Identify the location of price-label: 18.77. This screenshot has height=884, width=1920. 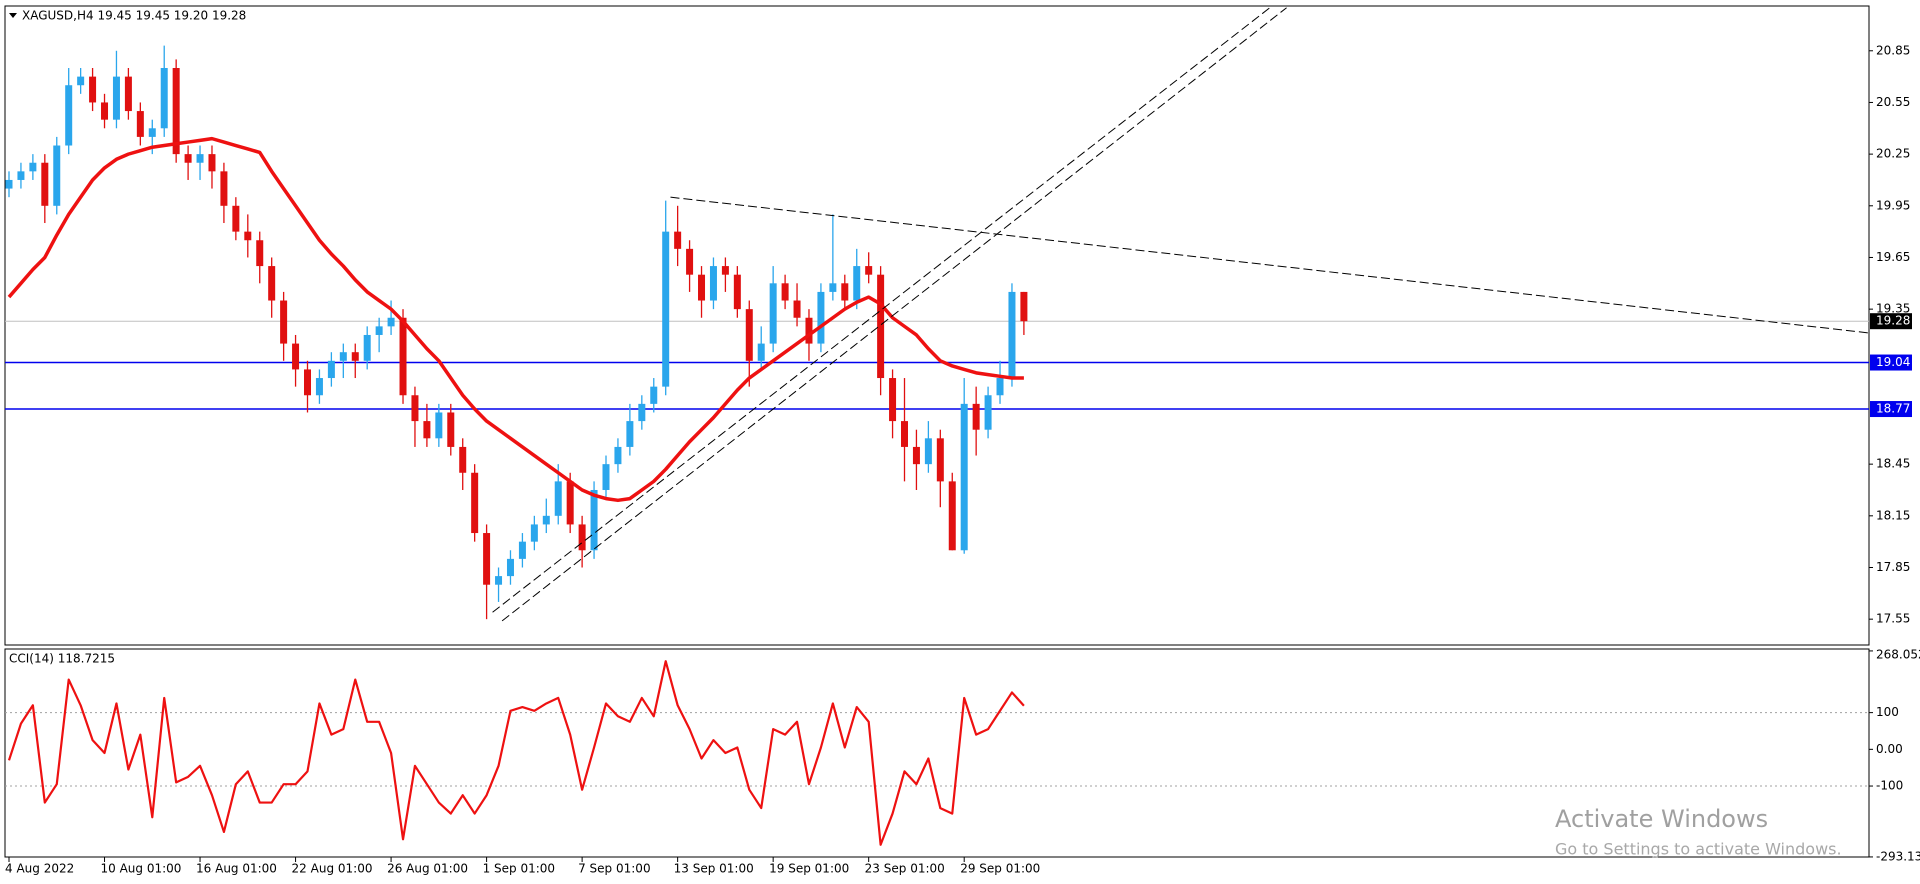
(1893, 409).